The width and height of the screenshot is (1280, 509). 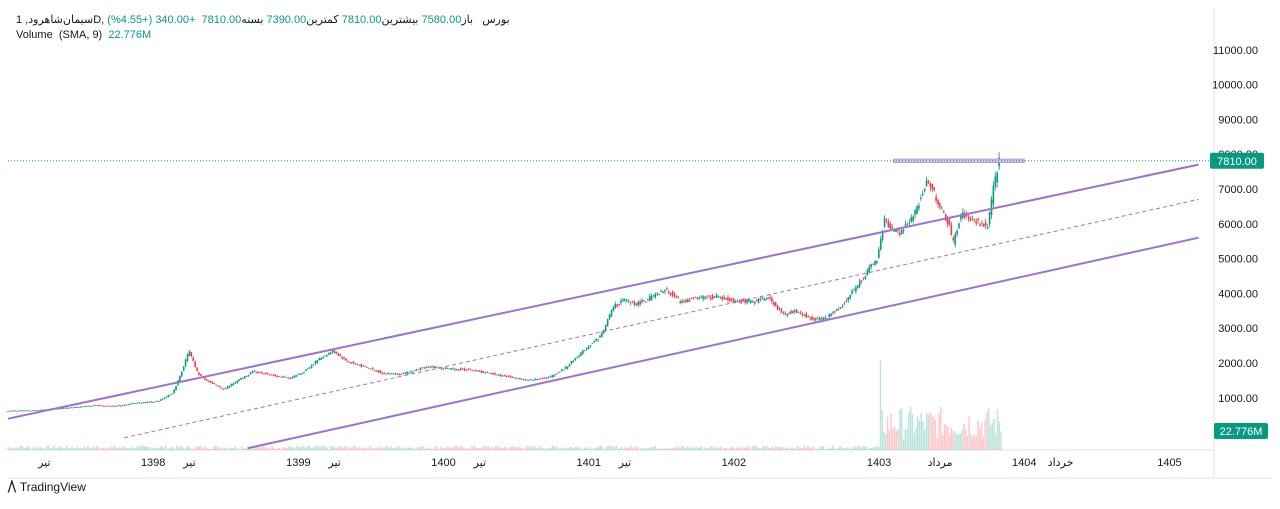 I want to click on volume-legend: Volume (SMA, 9) 22.776M, so click(x=83, y=35).